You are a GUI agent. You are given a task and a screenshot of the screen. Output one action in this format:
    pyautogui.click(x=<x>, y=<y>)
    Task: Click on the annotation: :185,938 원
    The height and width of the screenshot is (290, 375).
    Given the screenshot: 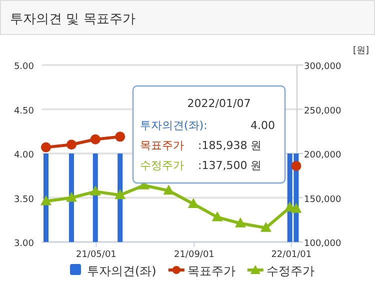 What is the action you would take?
    pyautogui.click(x=230, y=145)
    